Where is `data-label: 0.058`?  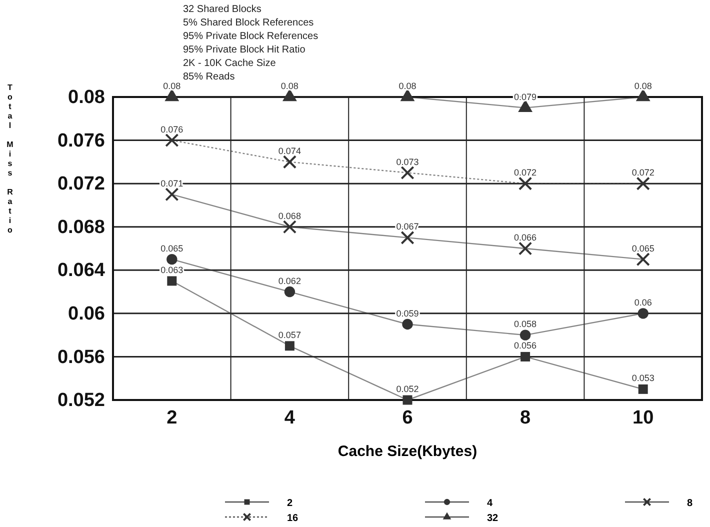 data-label: 0.058 is located at coordinates (525, 324).